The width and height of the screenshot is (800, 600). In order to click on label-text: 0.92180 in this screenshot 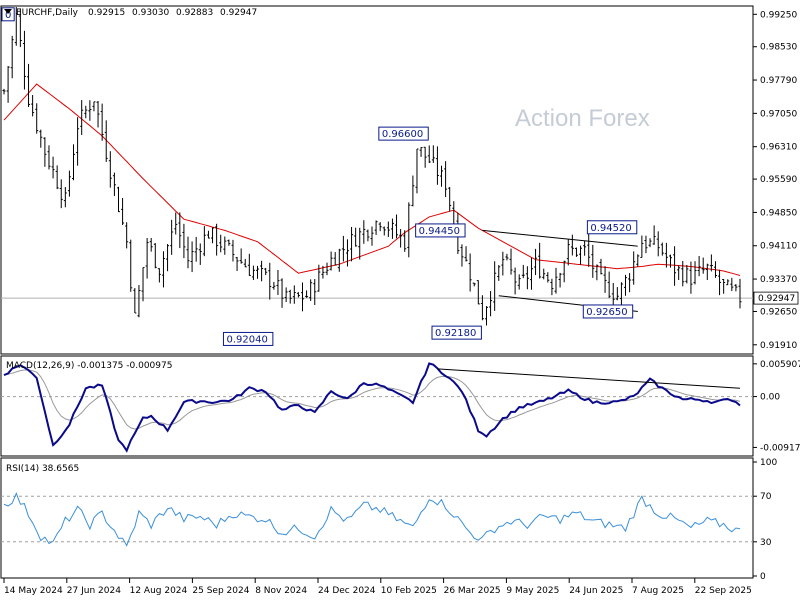, I will do `click(455, 333)`.